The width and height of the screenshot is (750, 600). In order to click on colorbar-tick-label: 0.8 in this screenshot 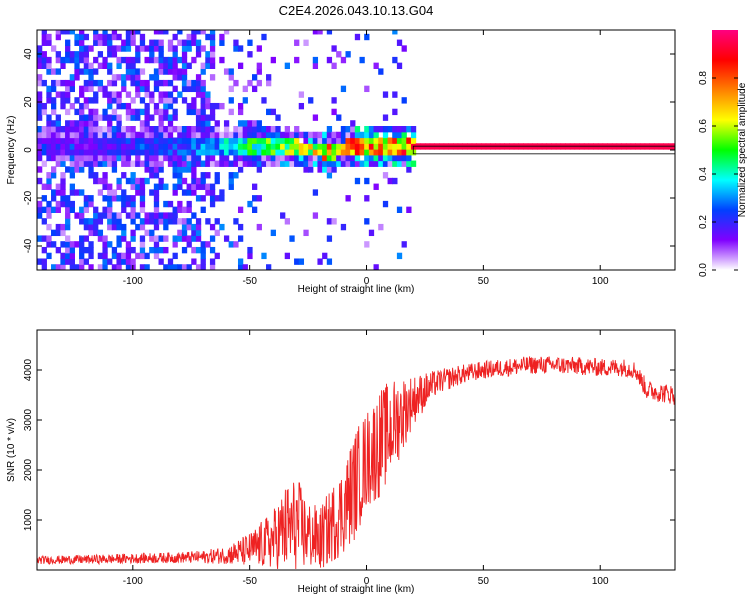, I will do `click(703, 78)`.